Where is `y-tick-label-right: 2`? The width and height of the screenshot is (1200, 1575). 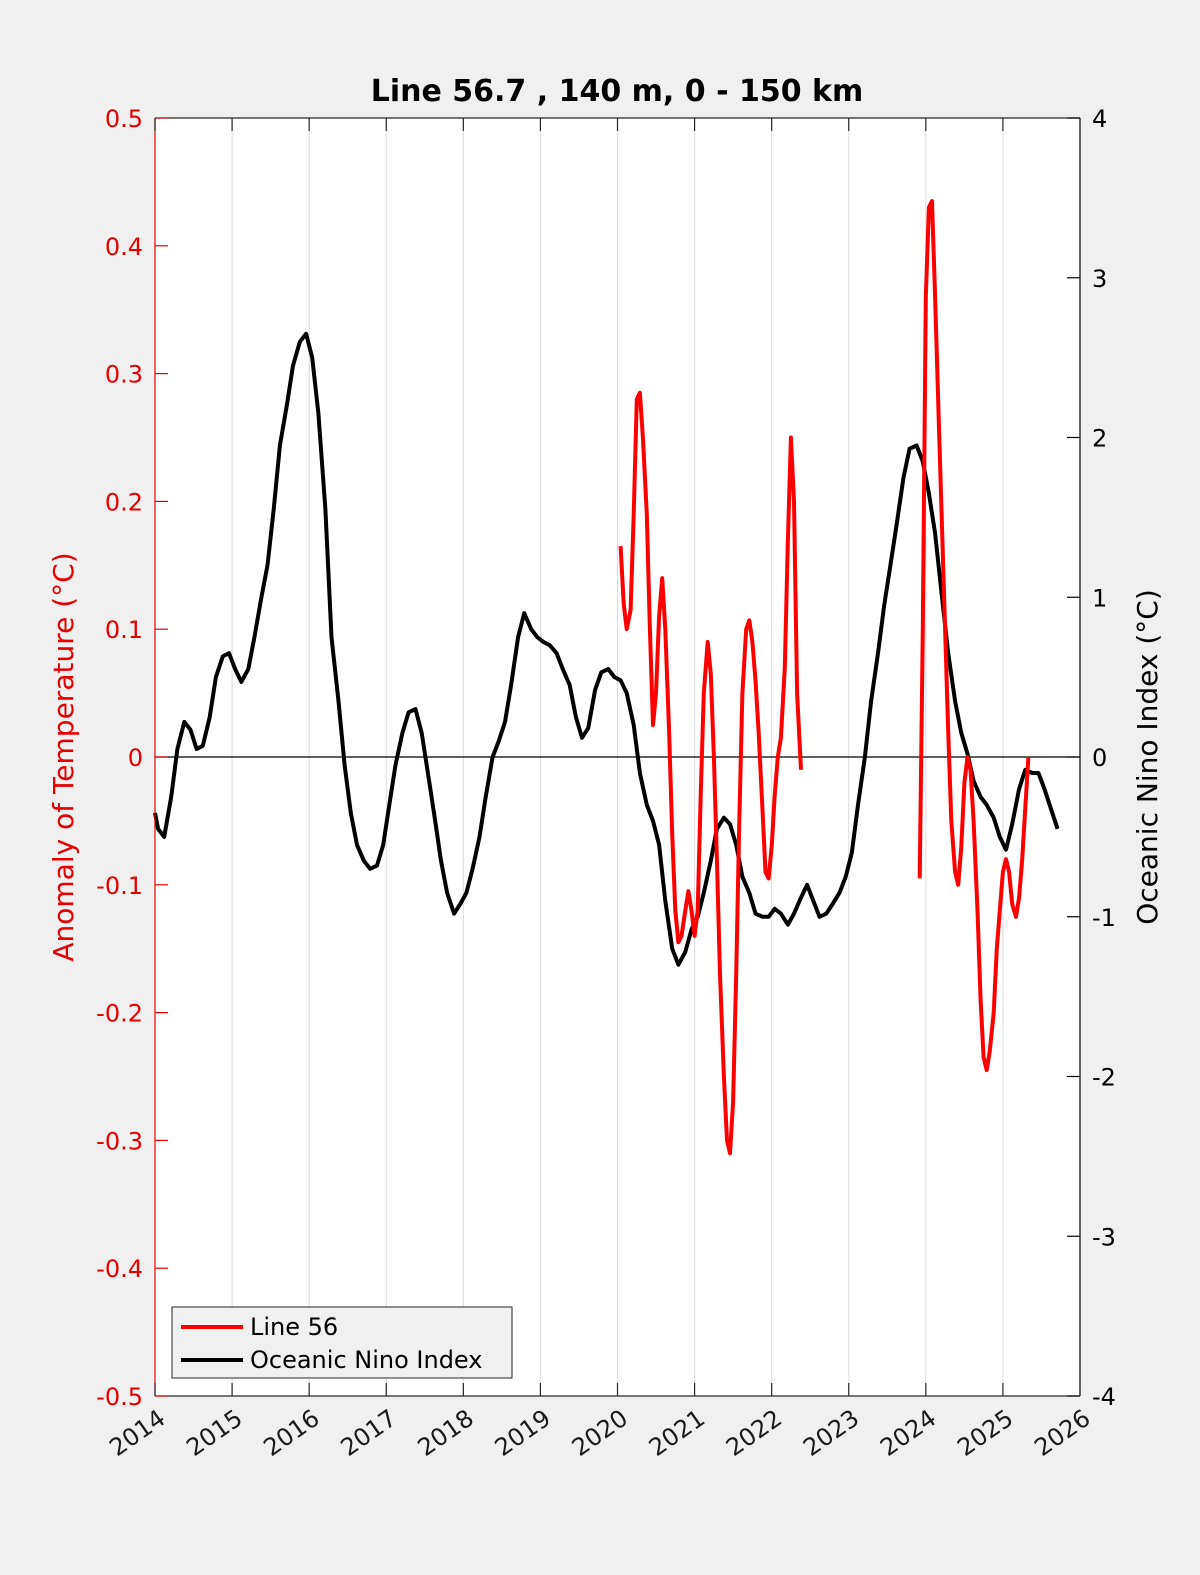
y-tick-label-right: 2 is located at coordinates (1099, 439).